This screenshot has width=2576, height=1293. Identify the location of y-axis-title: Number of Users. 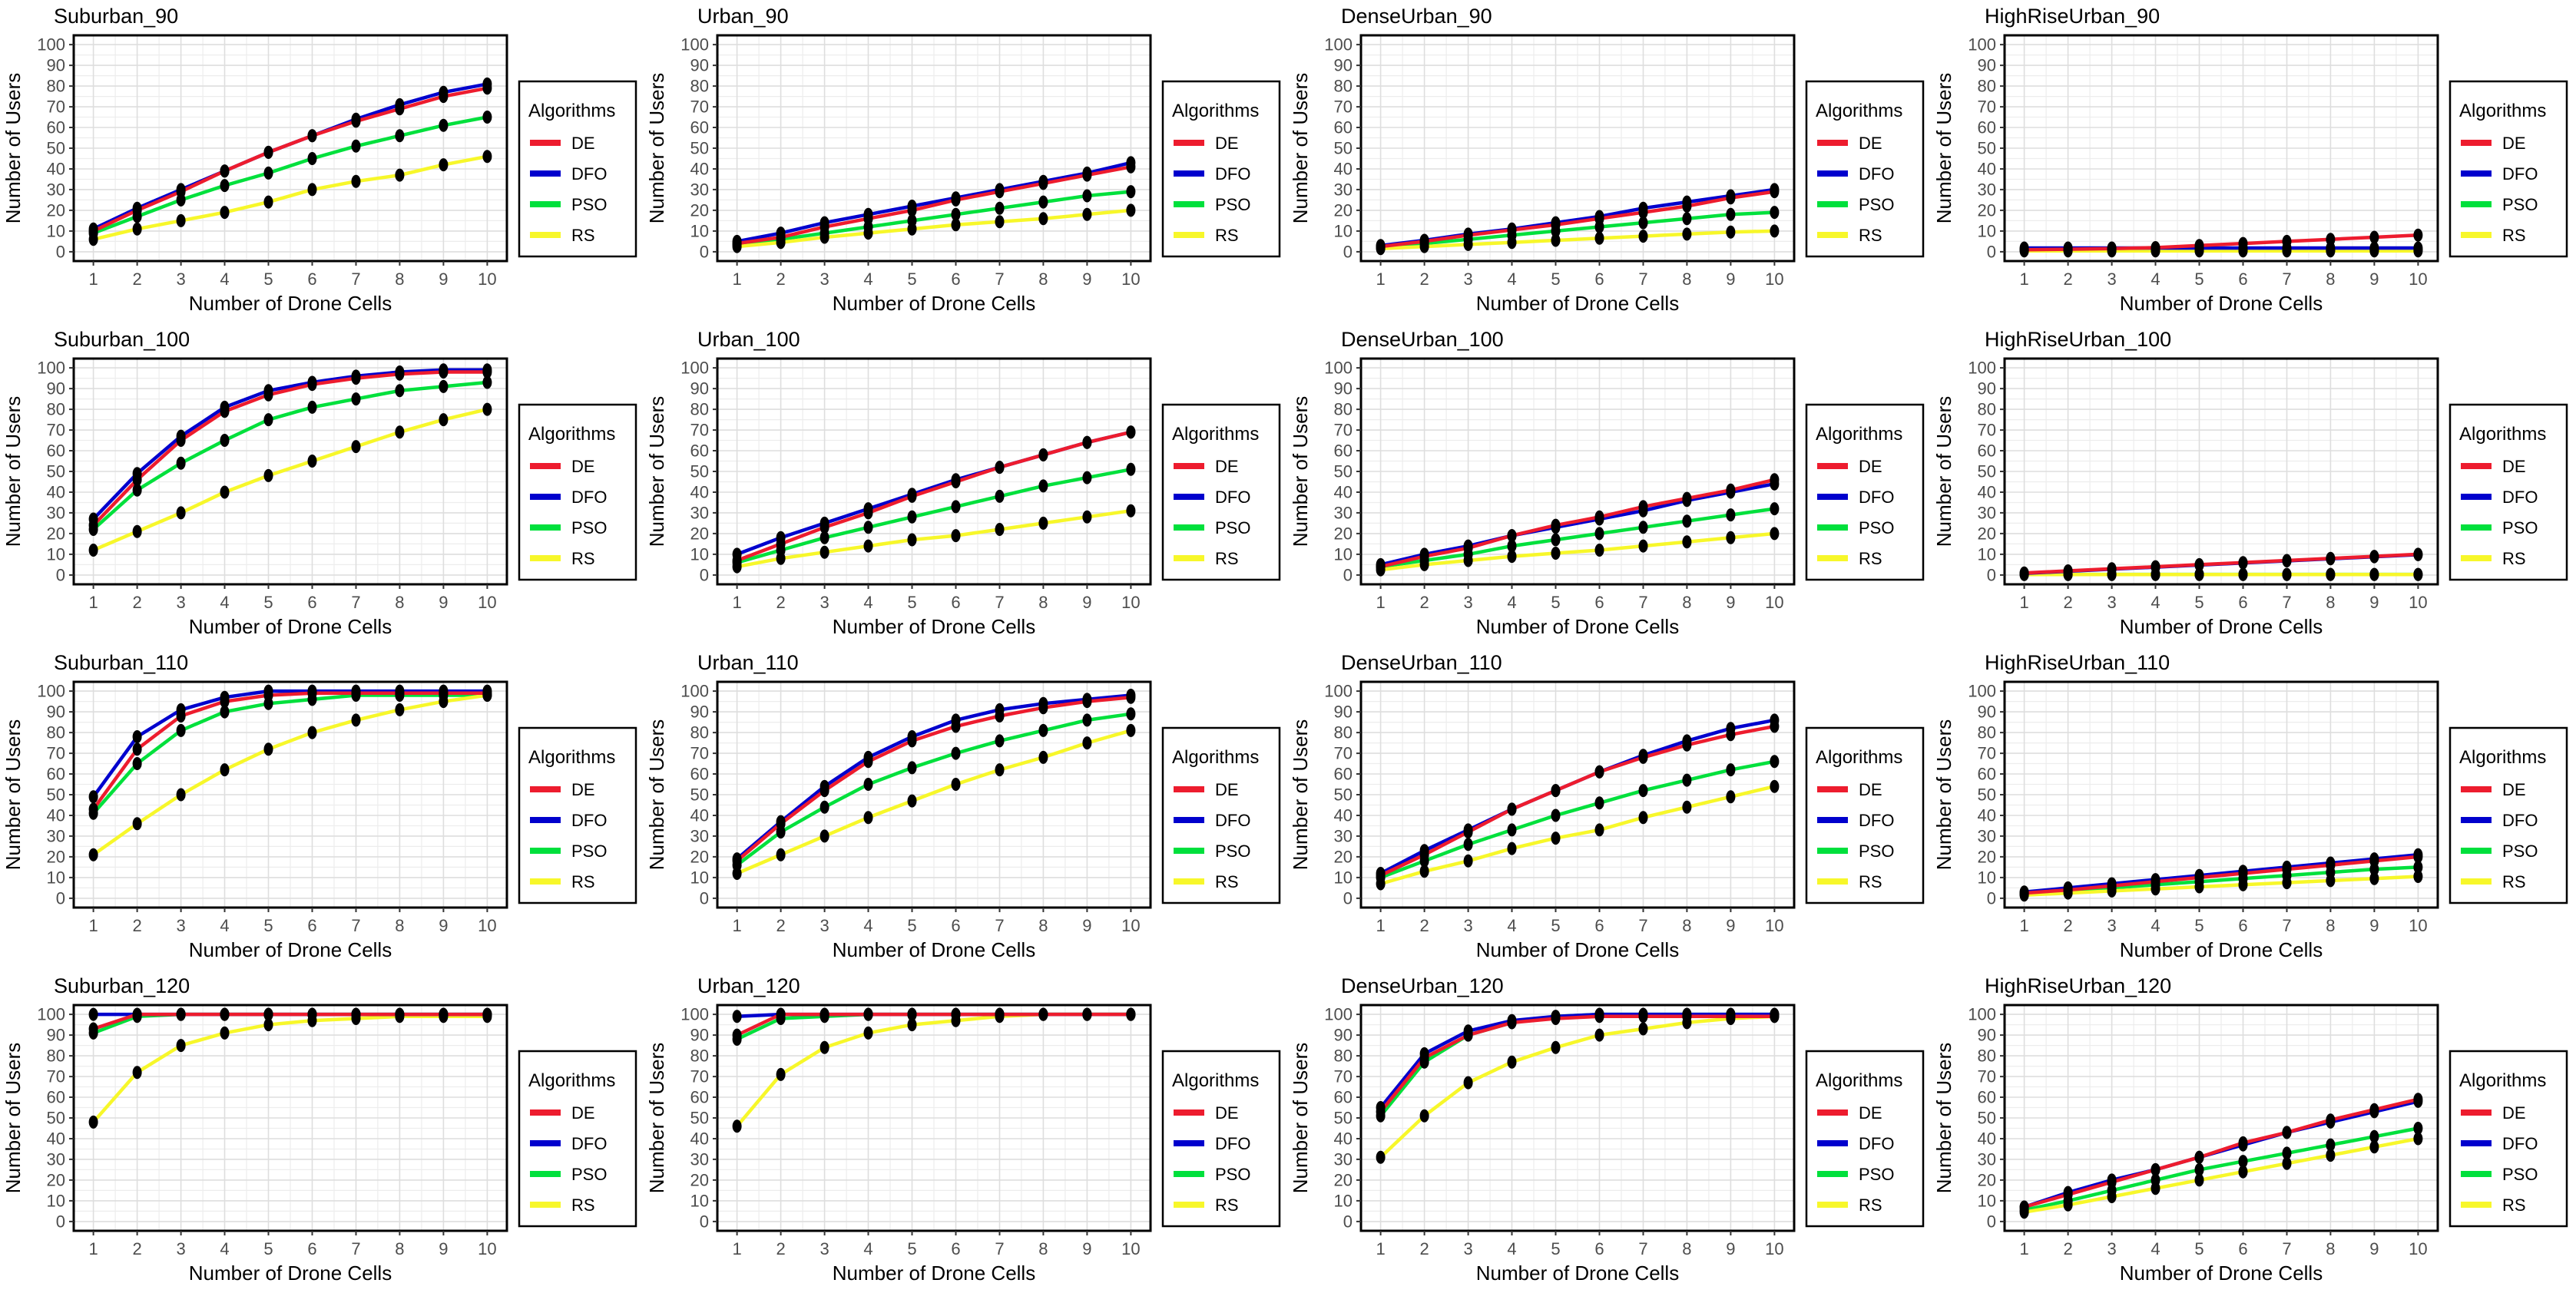
(1943, 1118).